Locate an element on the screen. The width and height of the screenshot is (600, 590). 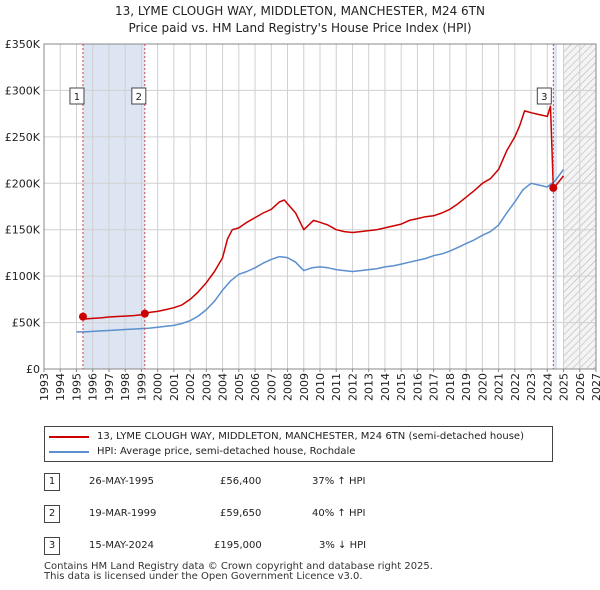
x-tick-label: 1994 is located at coordinates (60, 387).